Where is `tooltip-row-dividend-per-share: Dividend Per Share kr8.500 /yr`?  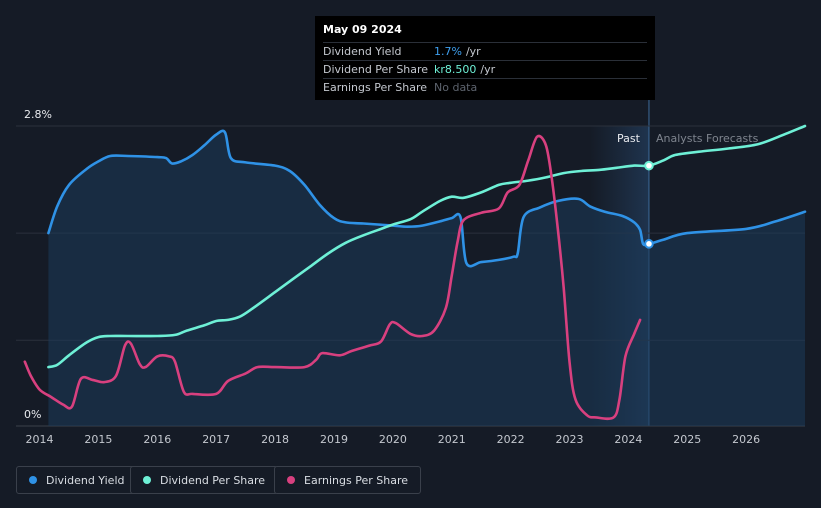
tooltip-row-dividend-per-share: Dividend Per Share kr8.500 /yr is located at coordinates (485, 69).